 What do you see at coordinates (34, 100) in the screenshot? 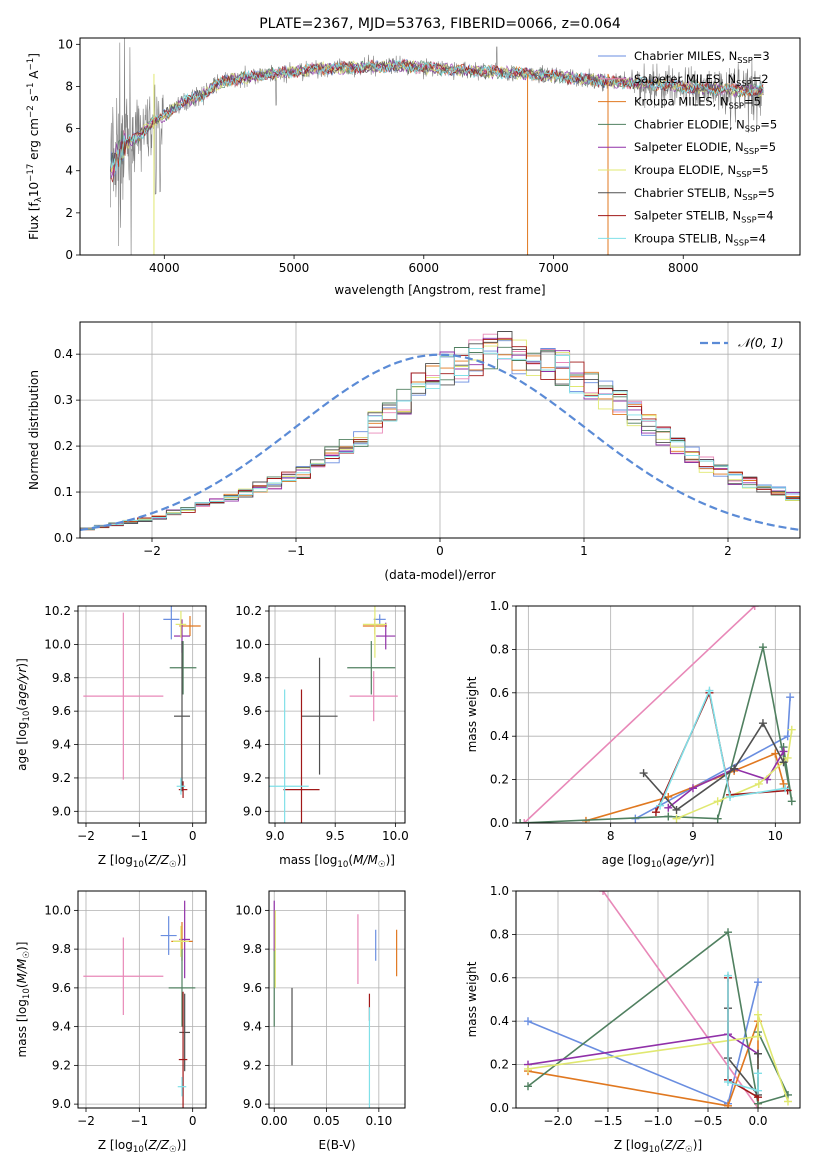
I see `label-part: s` at bounding box center [34, 100].